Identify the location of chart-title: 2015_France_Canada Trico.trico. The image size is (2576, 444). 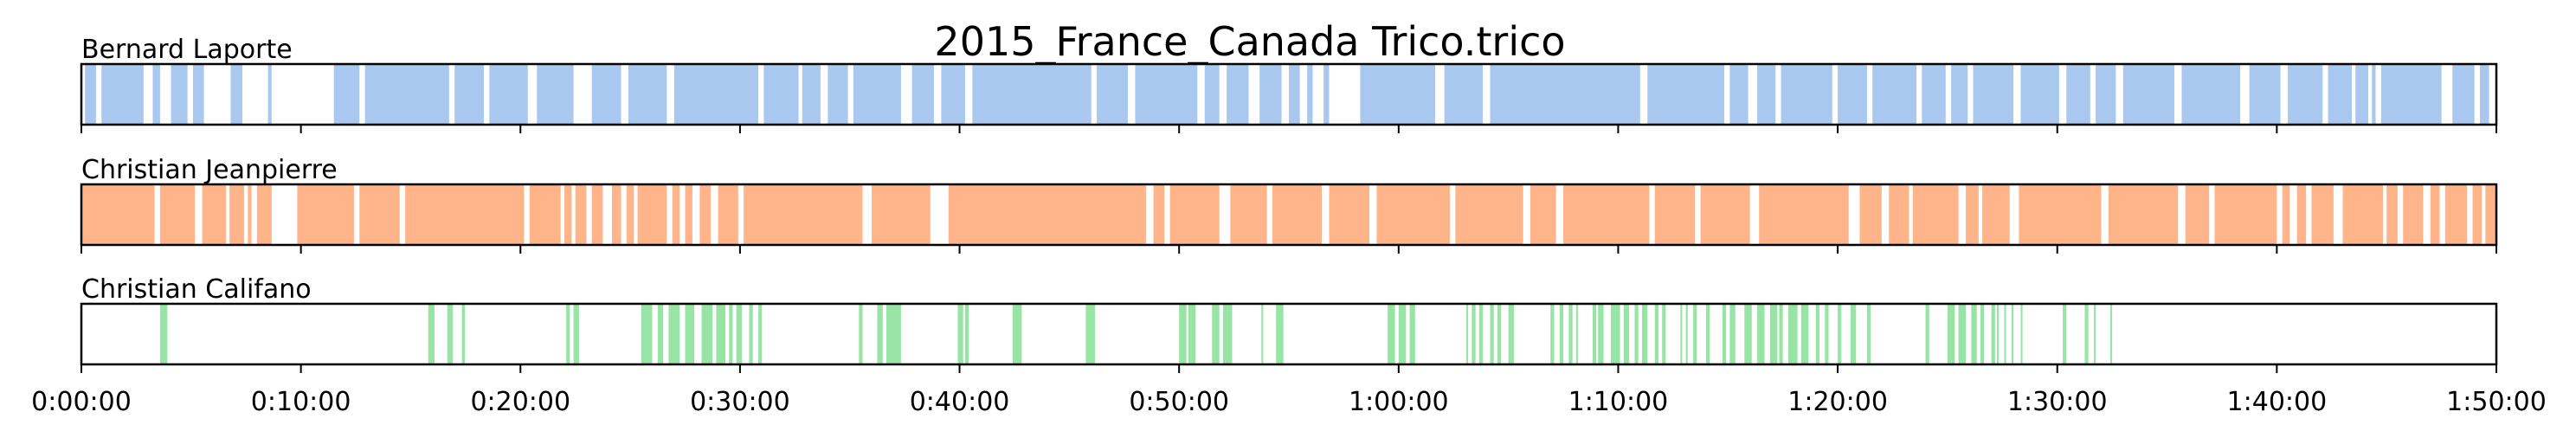
(1249, 41).